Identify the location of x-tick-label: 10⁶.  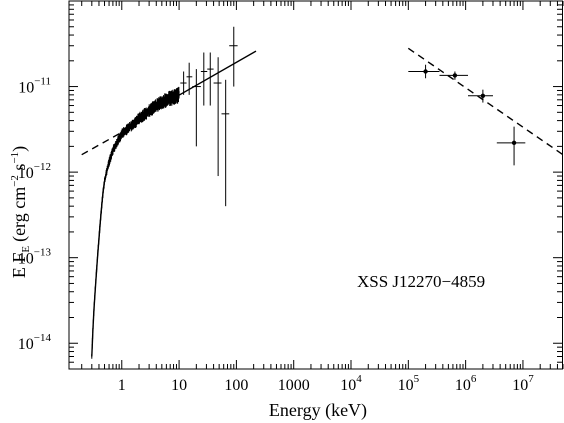
(466, 383).